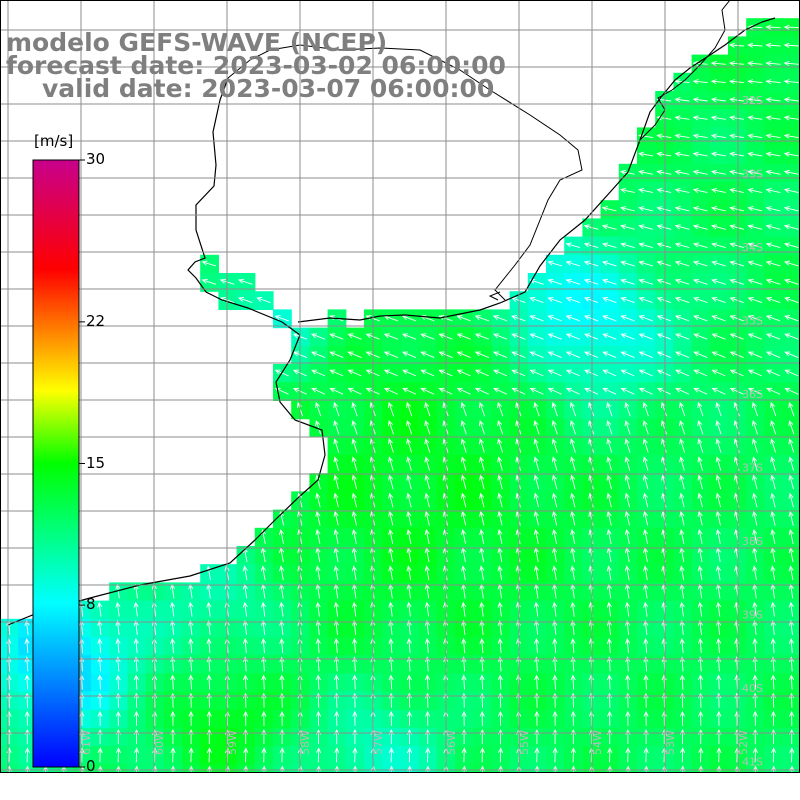 Image resolution: width=800 pixels, height=800 pixels. What do you see at coordinates (752, 541) in the screenshot?
I see `lat-label: 38S` at bounding box center [752, 541].